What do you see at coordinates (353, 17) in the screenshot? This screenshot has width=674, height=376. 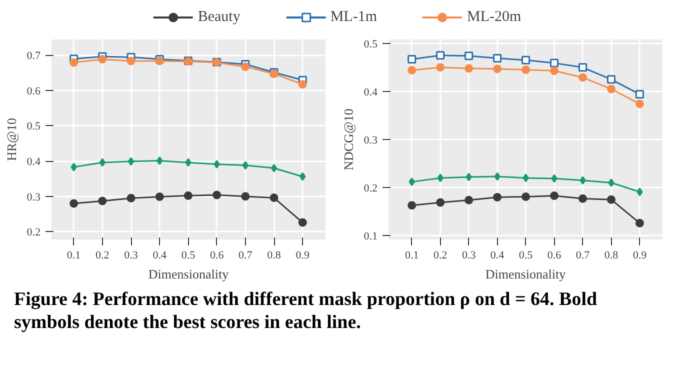 I see `legend-label: ML-1m` at bounding box center [353, 17].